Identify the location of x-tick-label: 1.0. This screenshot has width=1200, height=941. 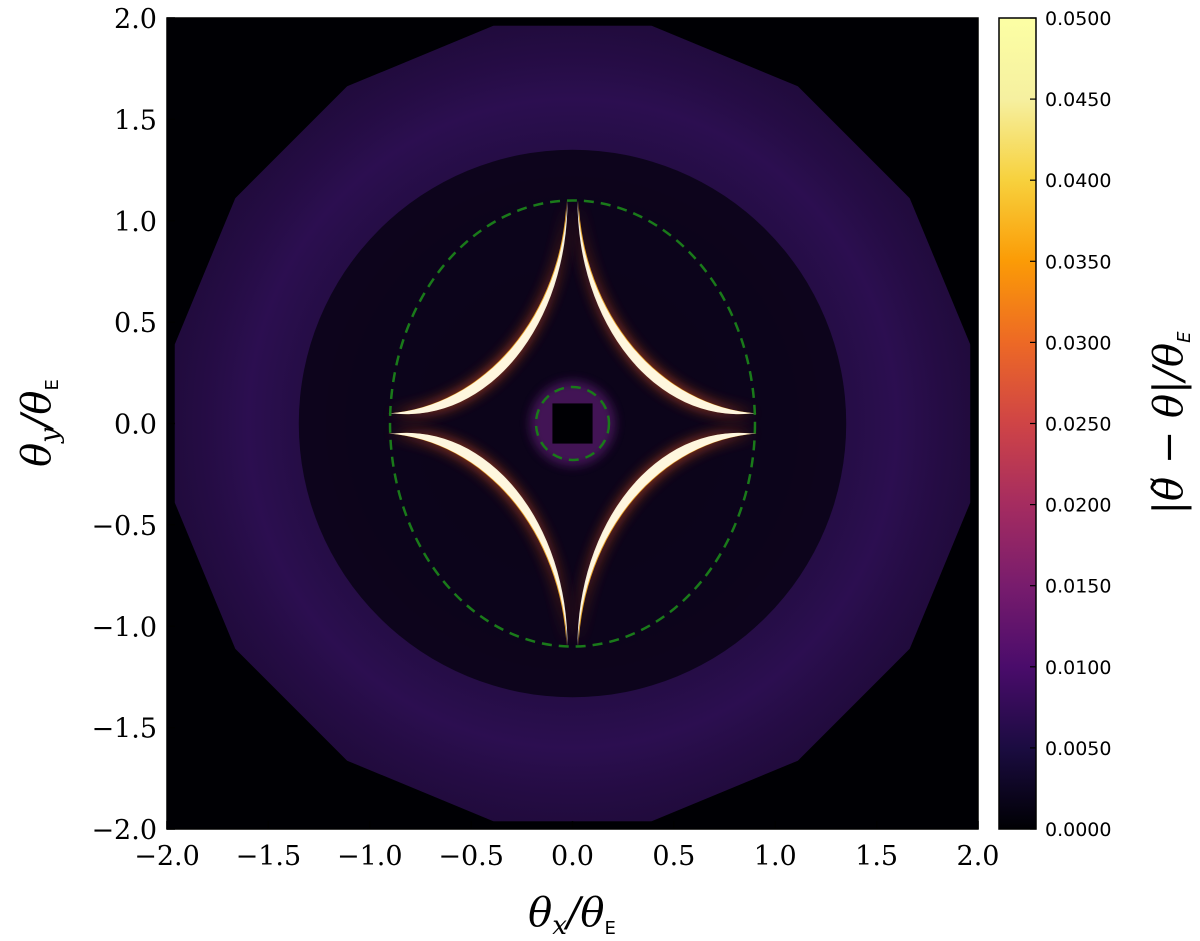
(775, 856).